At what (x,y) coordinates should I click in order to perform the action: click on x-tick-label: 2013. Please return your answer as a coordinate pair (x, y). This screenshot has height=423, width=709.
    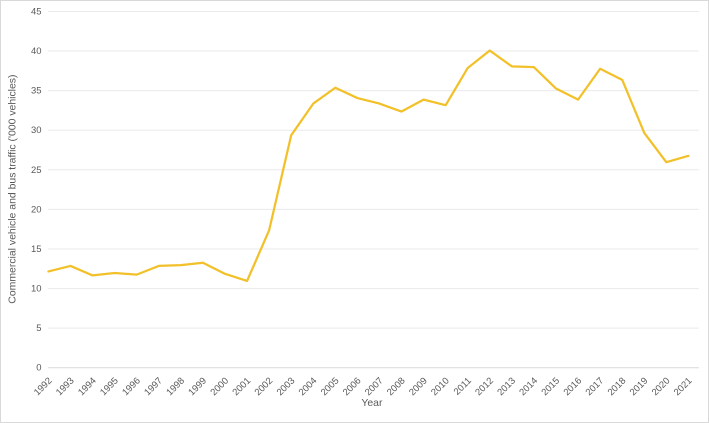
    Looking at the image, I should click on (506, 387).